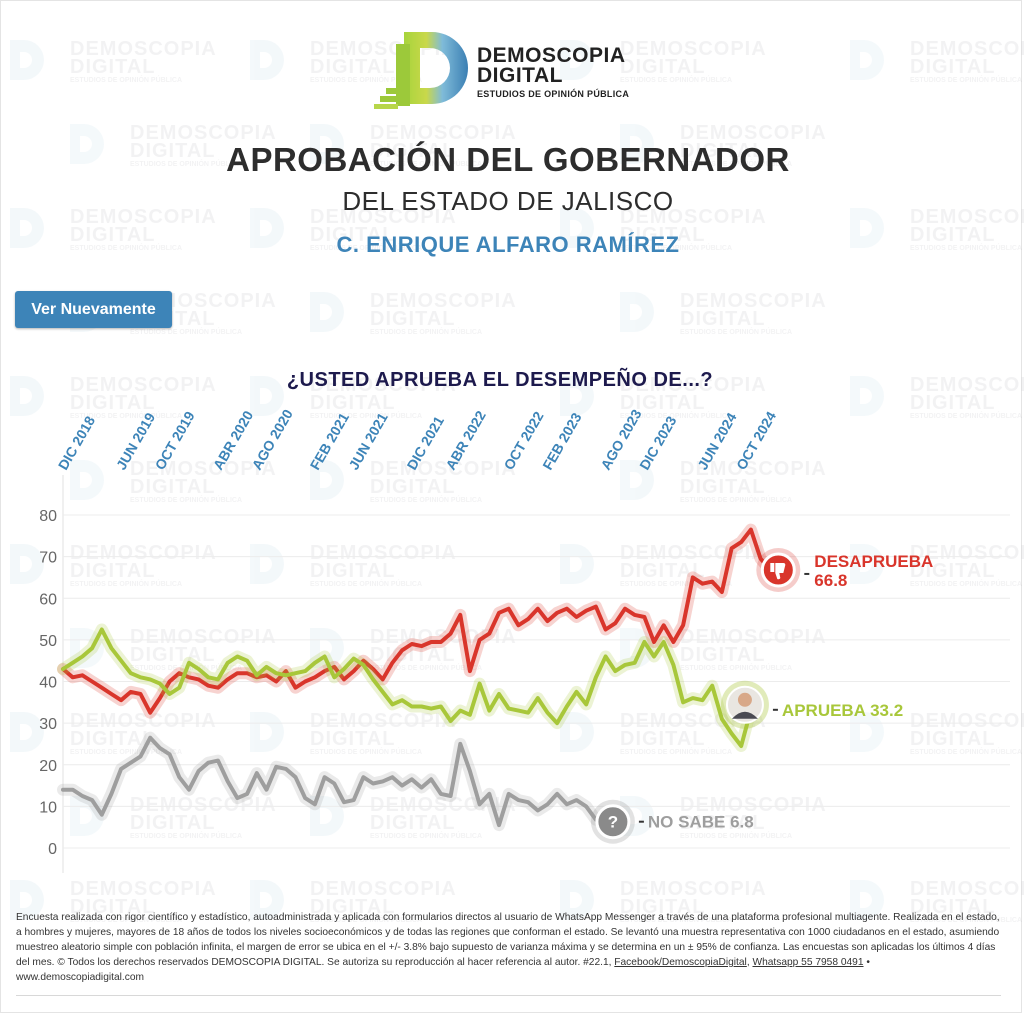  I want to click on page-title: APROBACIÓN DEL GOBERNADOR, so click(508, 159).